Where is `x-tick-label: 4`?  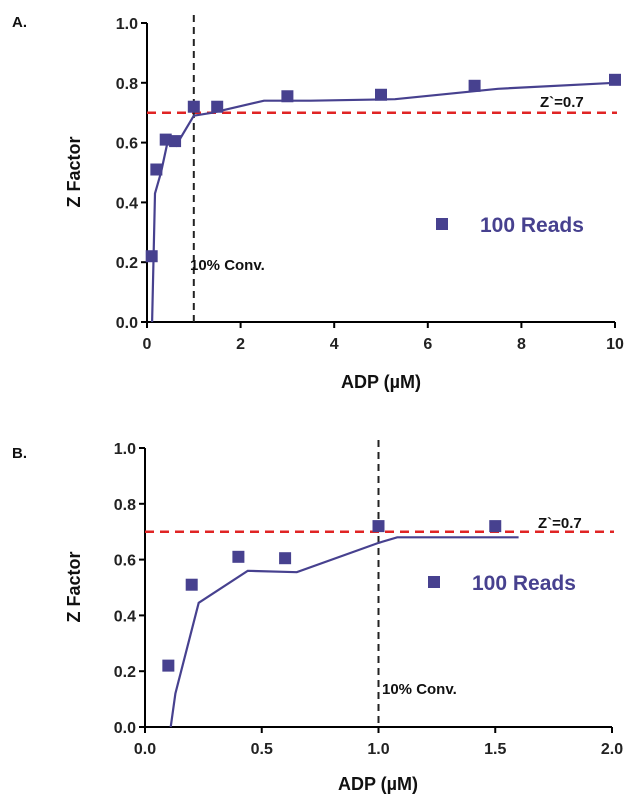
x-tick-label: 4 is located at coordinates (334, 344).